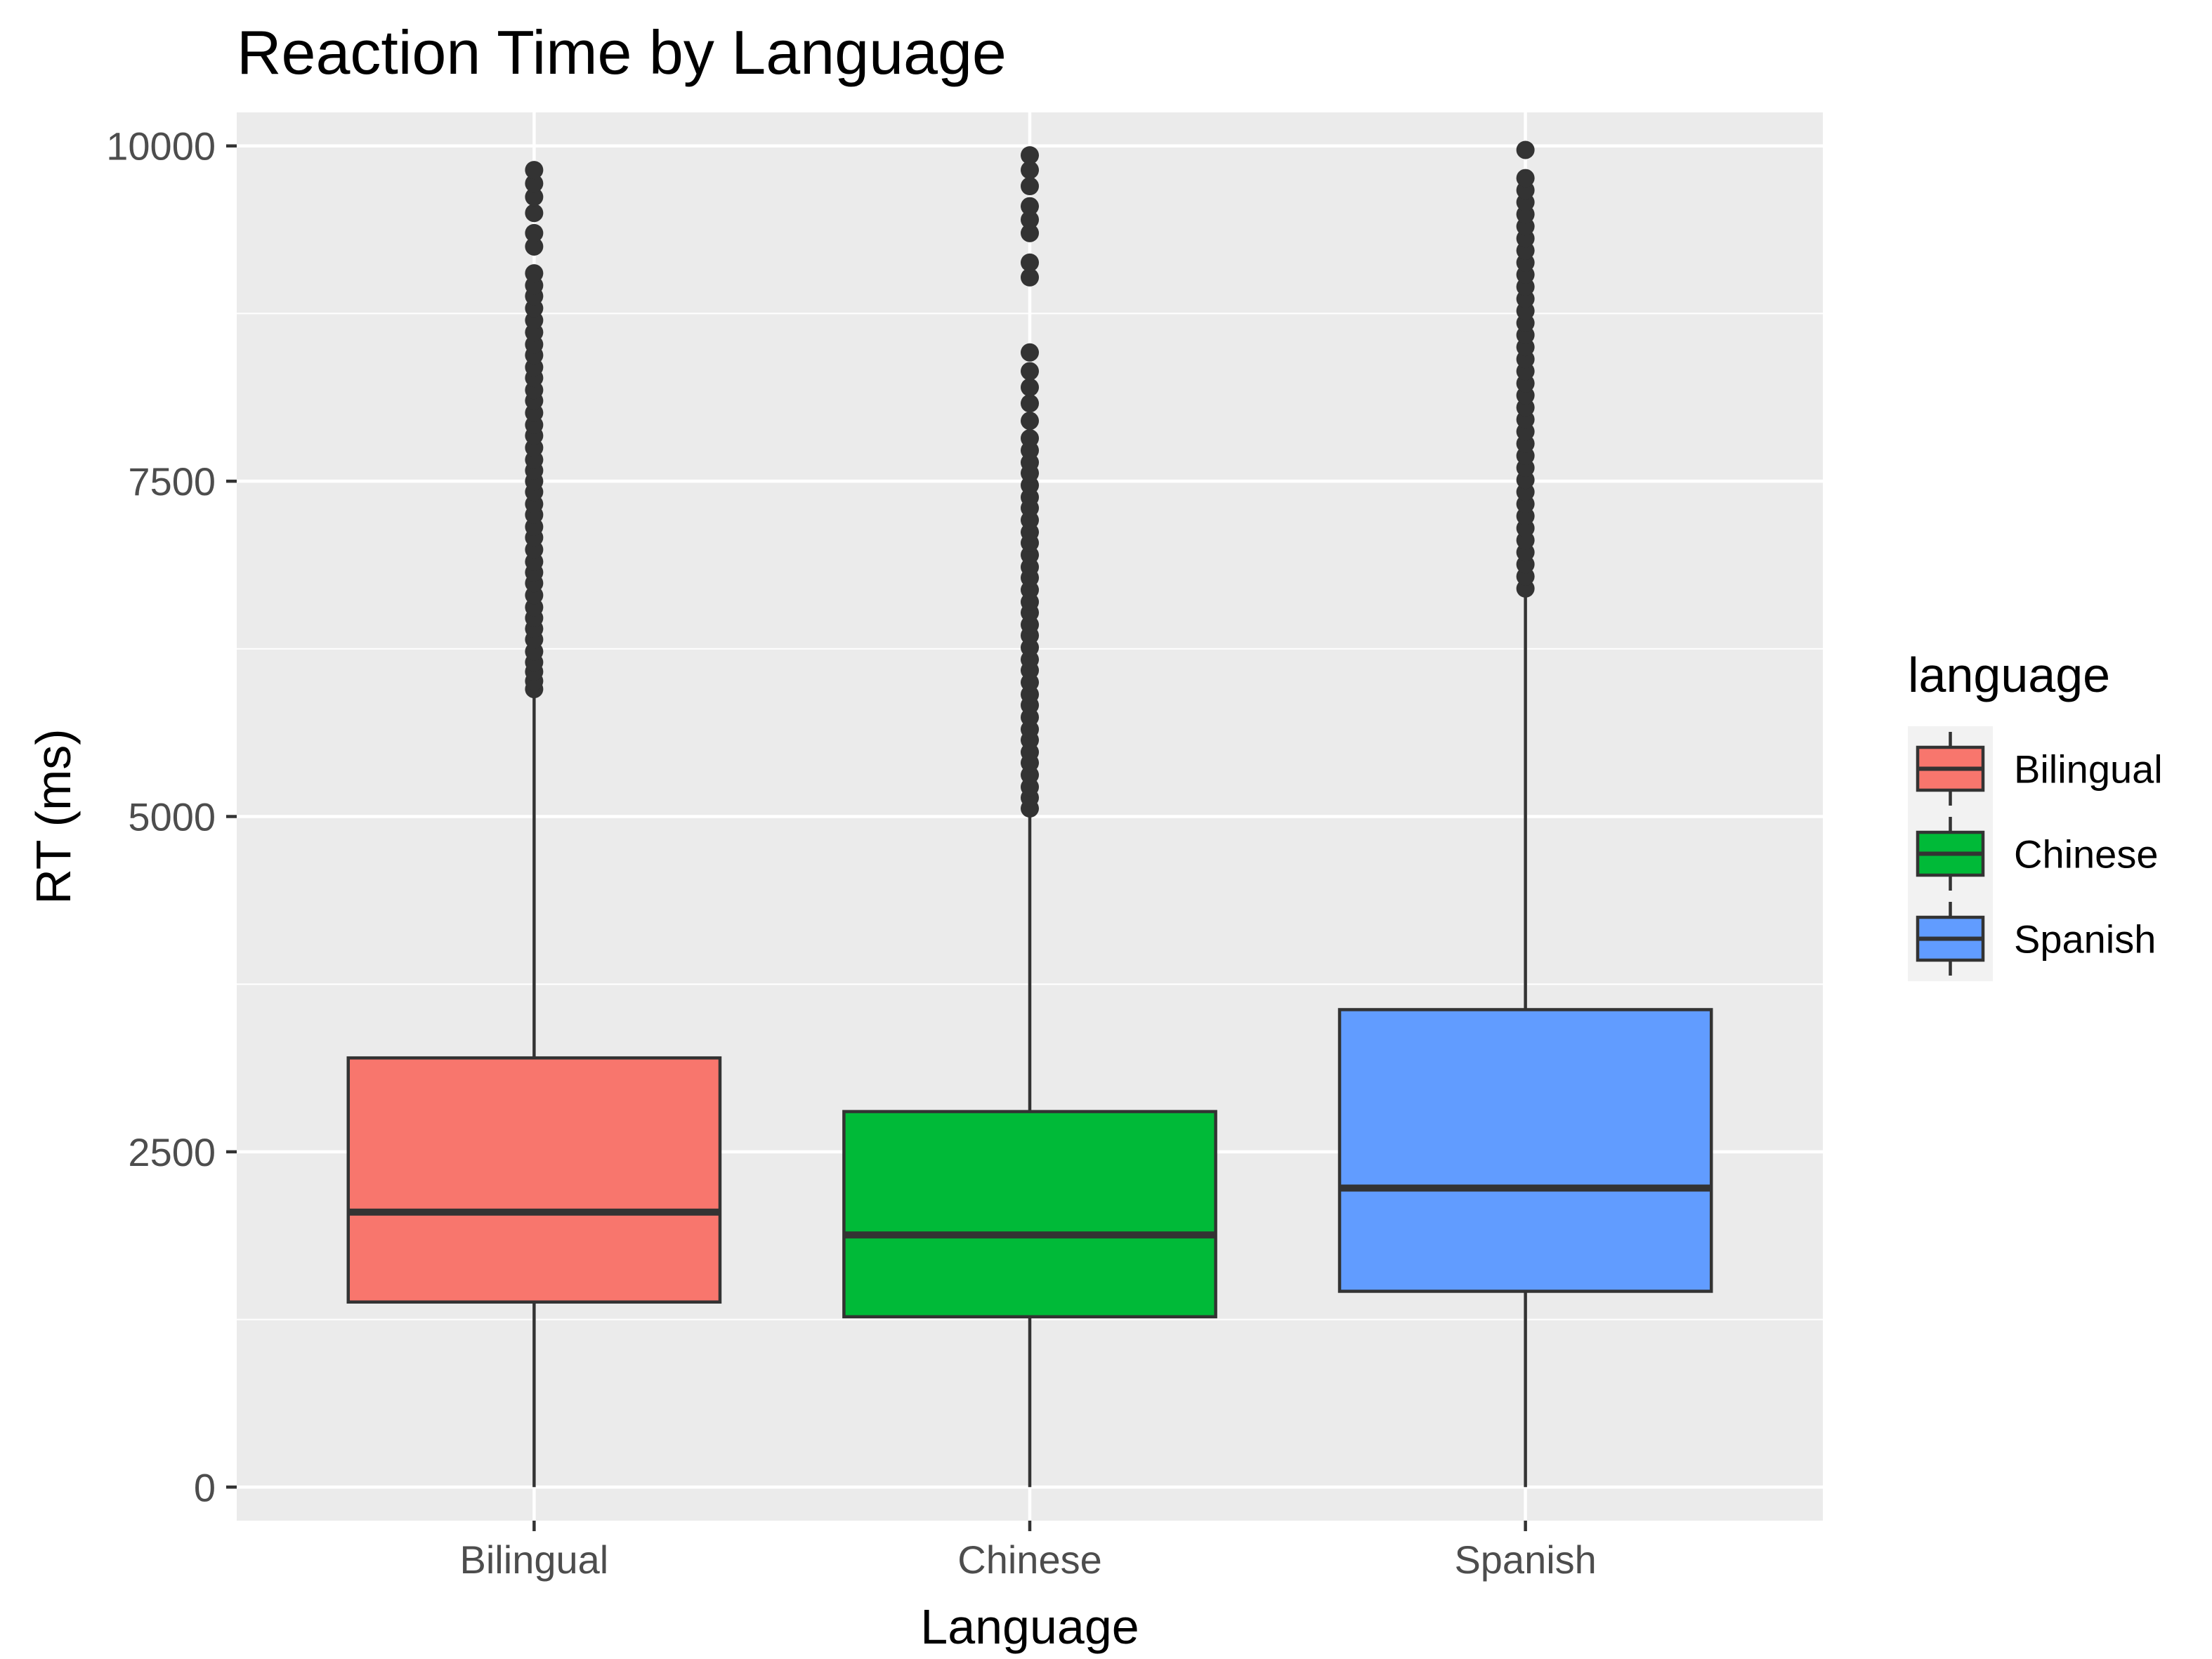  I want to click on y-tick-label: 10000, so click(161, 146).